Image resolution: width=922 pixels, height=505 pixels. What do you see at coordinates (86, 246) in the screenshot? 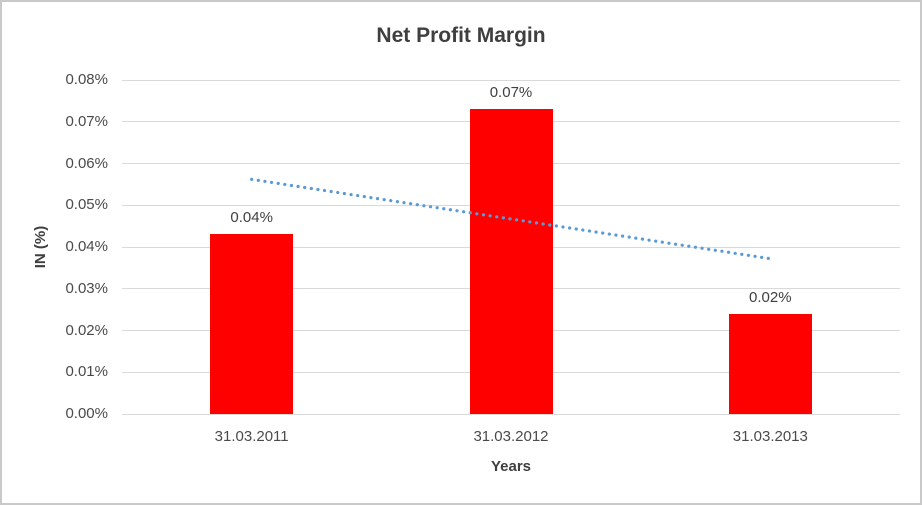
I see `y-tick-label: 0.04%` at bounding box center [86, 246].